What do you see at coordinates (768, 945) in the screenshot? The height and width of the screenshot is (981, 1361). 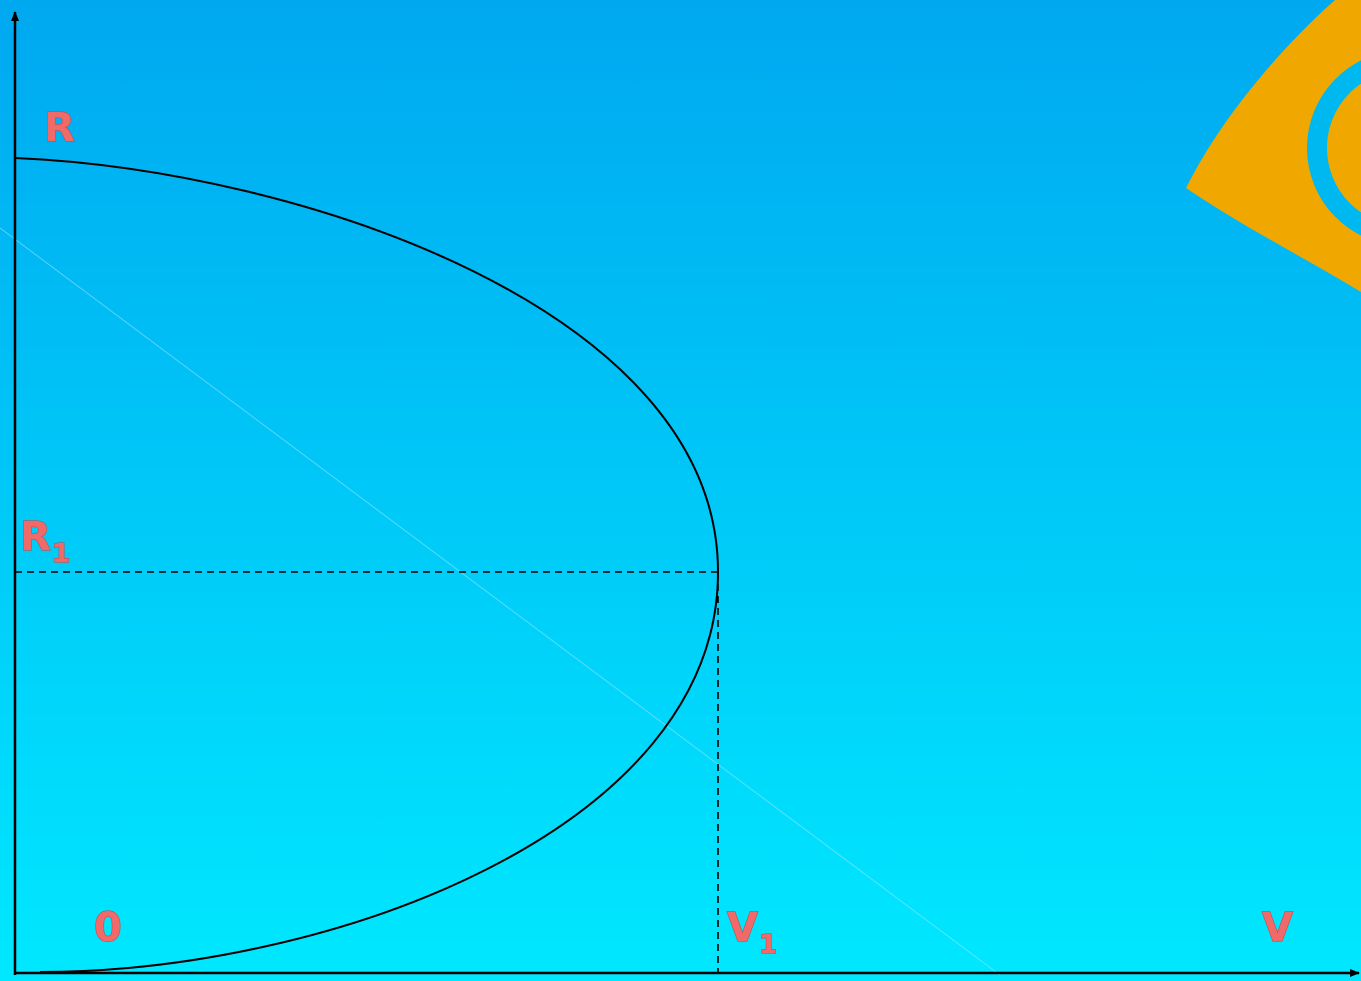 I see `v1-label-subscript: 1` at bounding box center [768, 945].